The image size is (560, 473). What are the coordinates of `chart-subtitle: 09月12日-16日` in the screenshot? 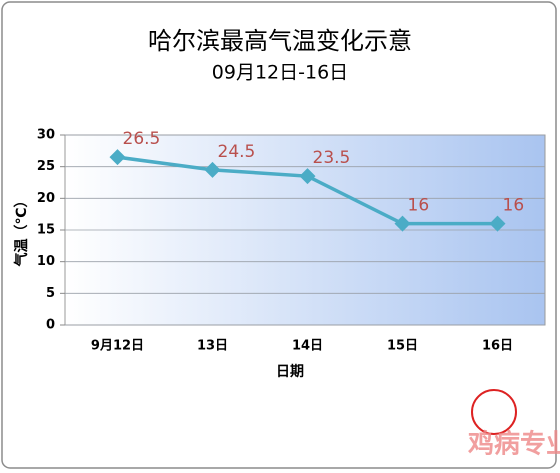 It's located at (280, 73).